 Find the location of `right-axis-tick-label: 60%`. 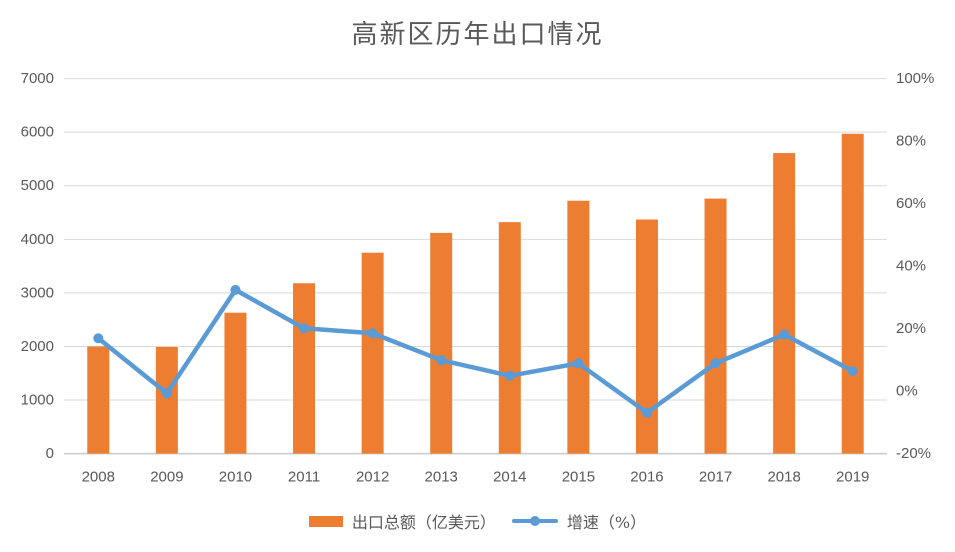

right-axis-tick-label: 60% is located at coordinates (911, 203).